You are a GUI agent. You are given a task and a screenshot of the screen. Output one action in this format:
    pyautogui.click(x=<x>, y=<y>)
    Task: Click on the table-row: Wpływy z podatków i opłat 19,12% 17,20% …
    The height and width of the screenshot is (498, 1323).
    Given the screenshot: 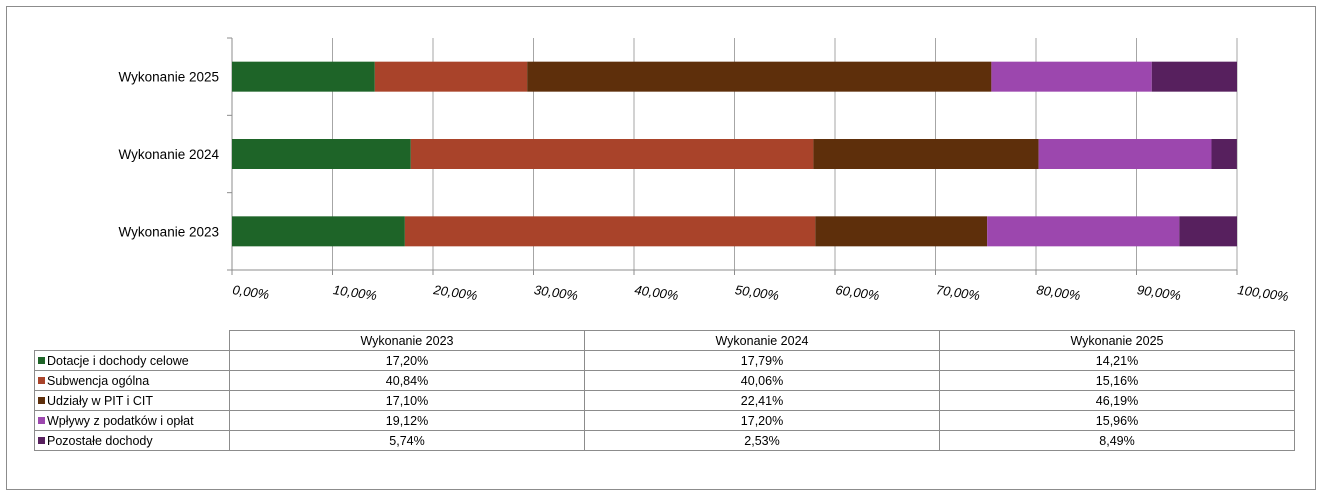 What is the action you would take?
    pyautogui.click(x=664, y=420)
    